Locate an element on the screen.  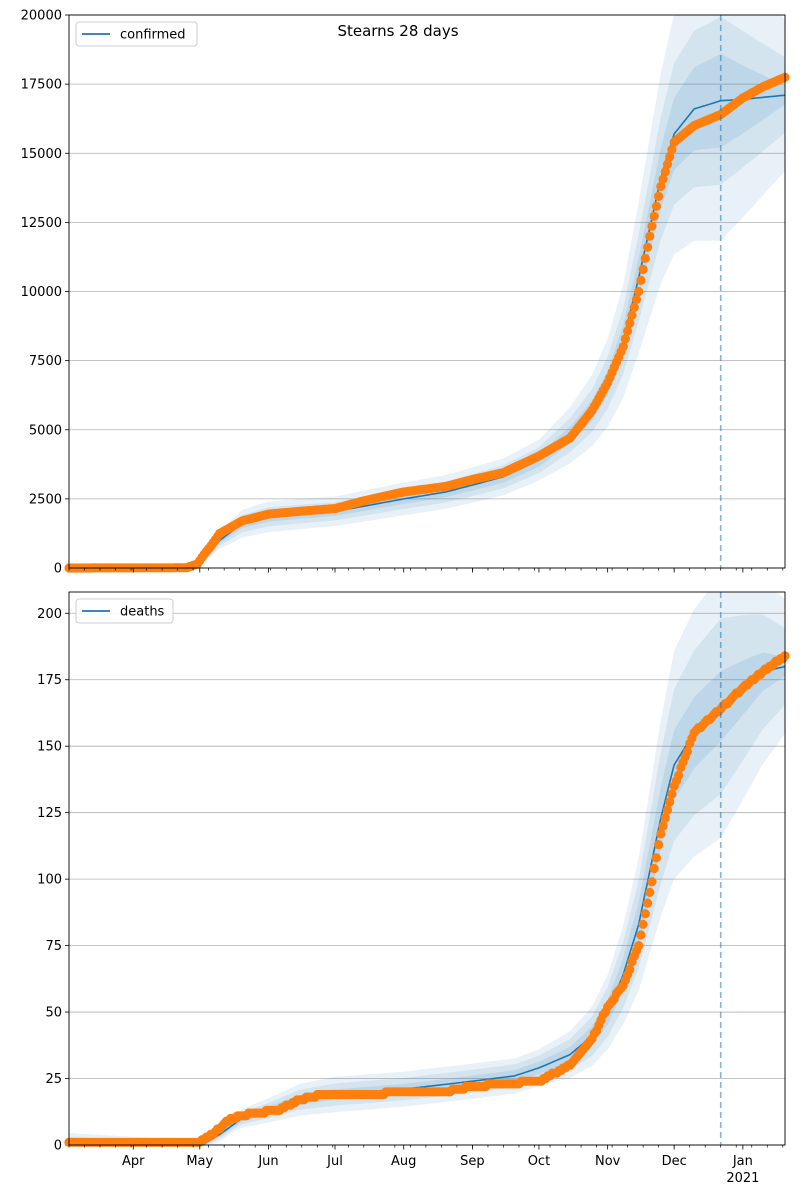
y-tick-label: 50 is located at coordinates (53, 1013).